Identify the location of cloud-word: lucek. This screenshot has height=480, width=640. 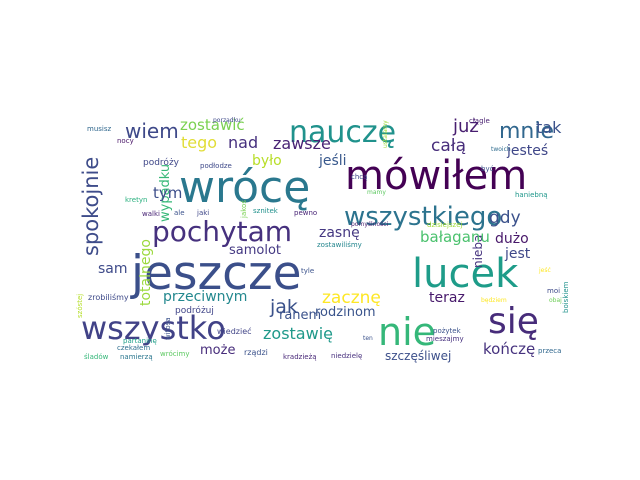
(465, 274).